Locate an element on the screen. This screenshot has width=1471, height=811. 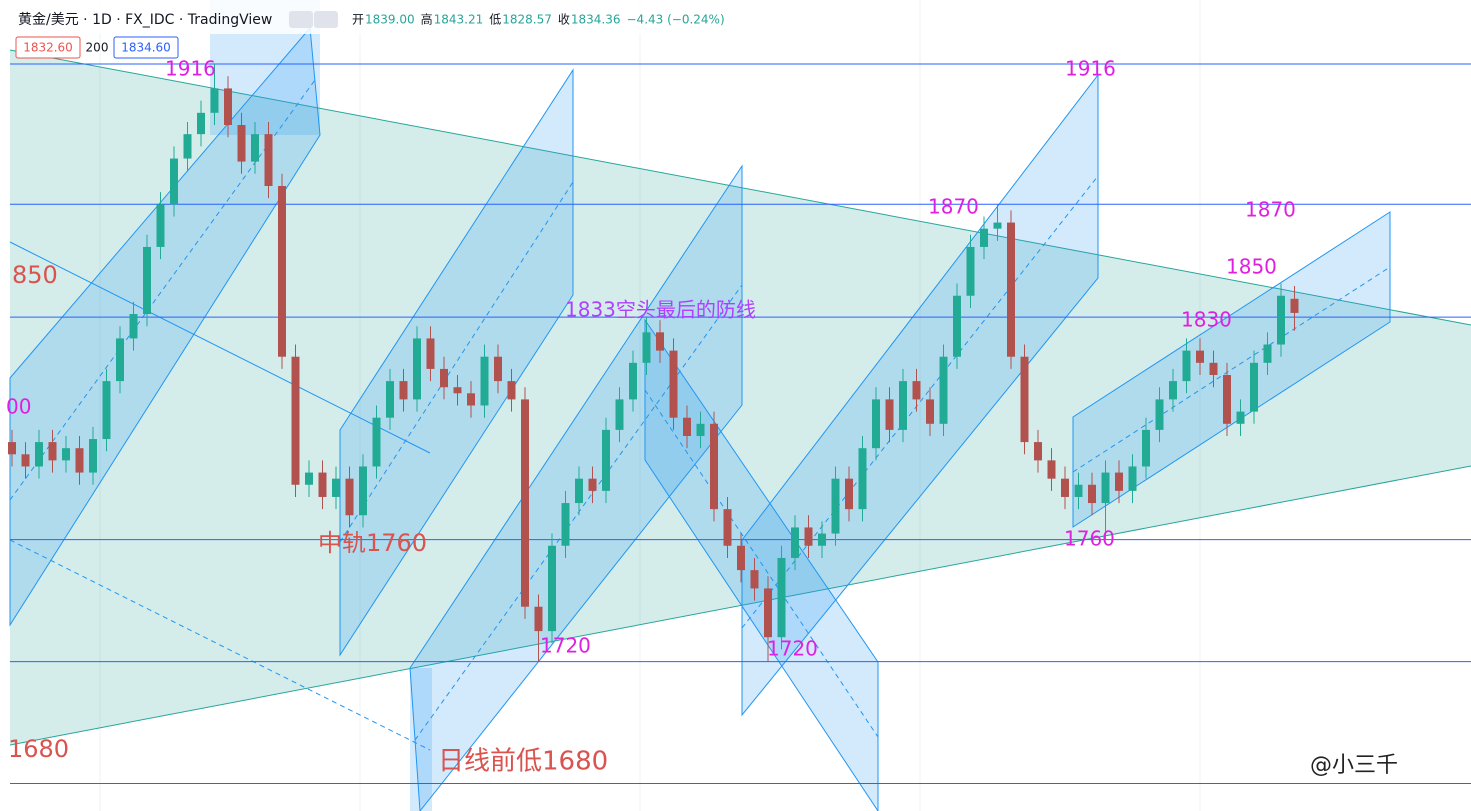
buy-box is located at coordinates (146, 47).